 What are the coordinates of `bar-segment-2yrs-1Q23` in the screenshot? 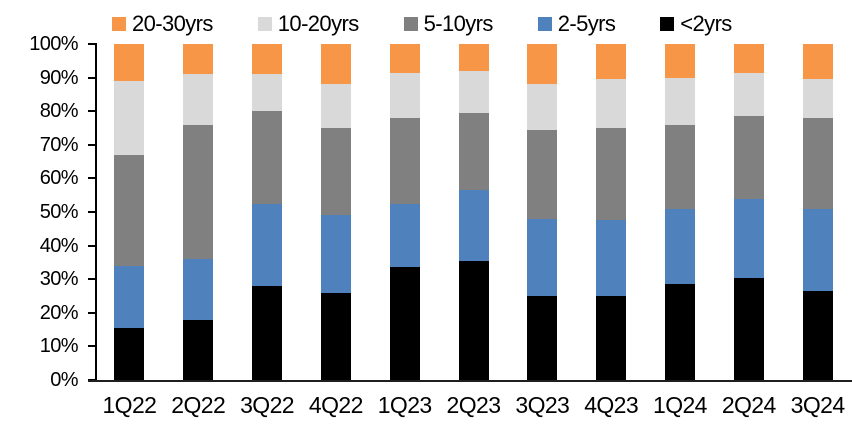 It's located at (404, 323).